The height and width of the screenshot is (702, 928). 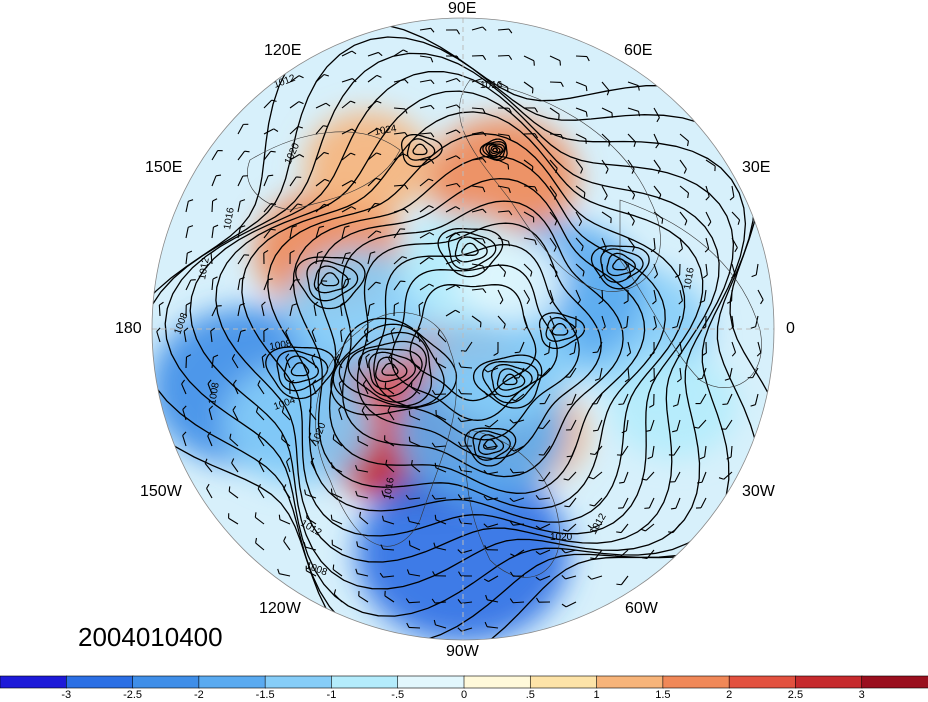 I want to click on colorbar-tick-label: .5, so click(x=530, y=695).